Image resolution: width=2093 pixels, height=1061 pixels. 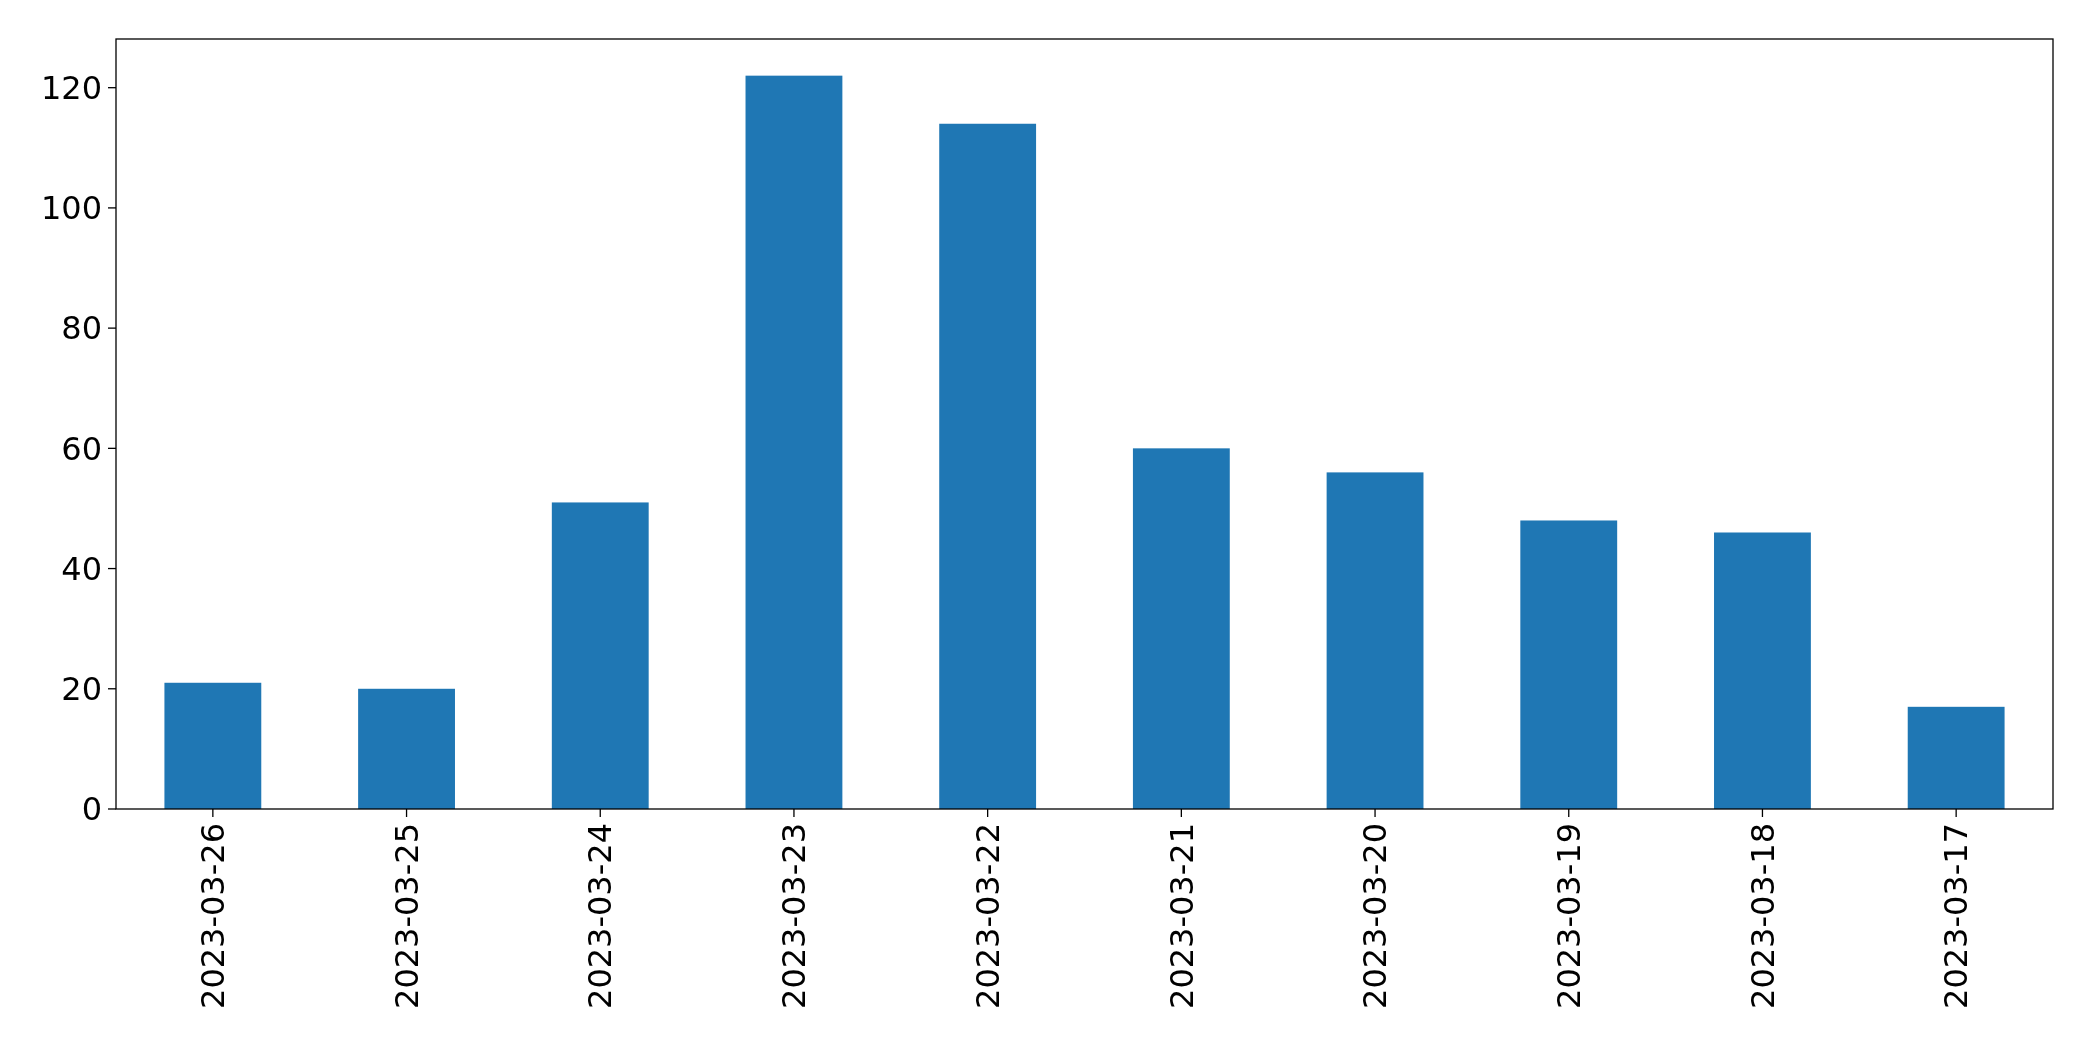 I want to click on x-tick-label: 2023-03-21, so click(x=1181, y=916).